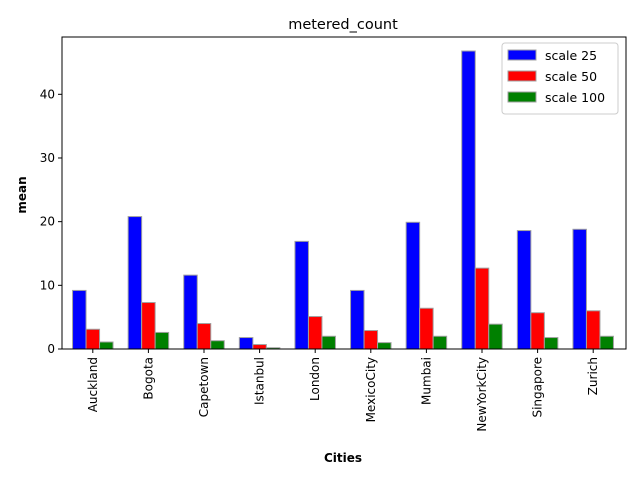 Image resolution: width=640 pixels, height=480 pixels. I want to click on x-tick-label-istanbul: Istanbul, so click(260, 381).